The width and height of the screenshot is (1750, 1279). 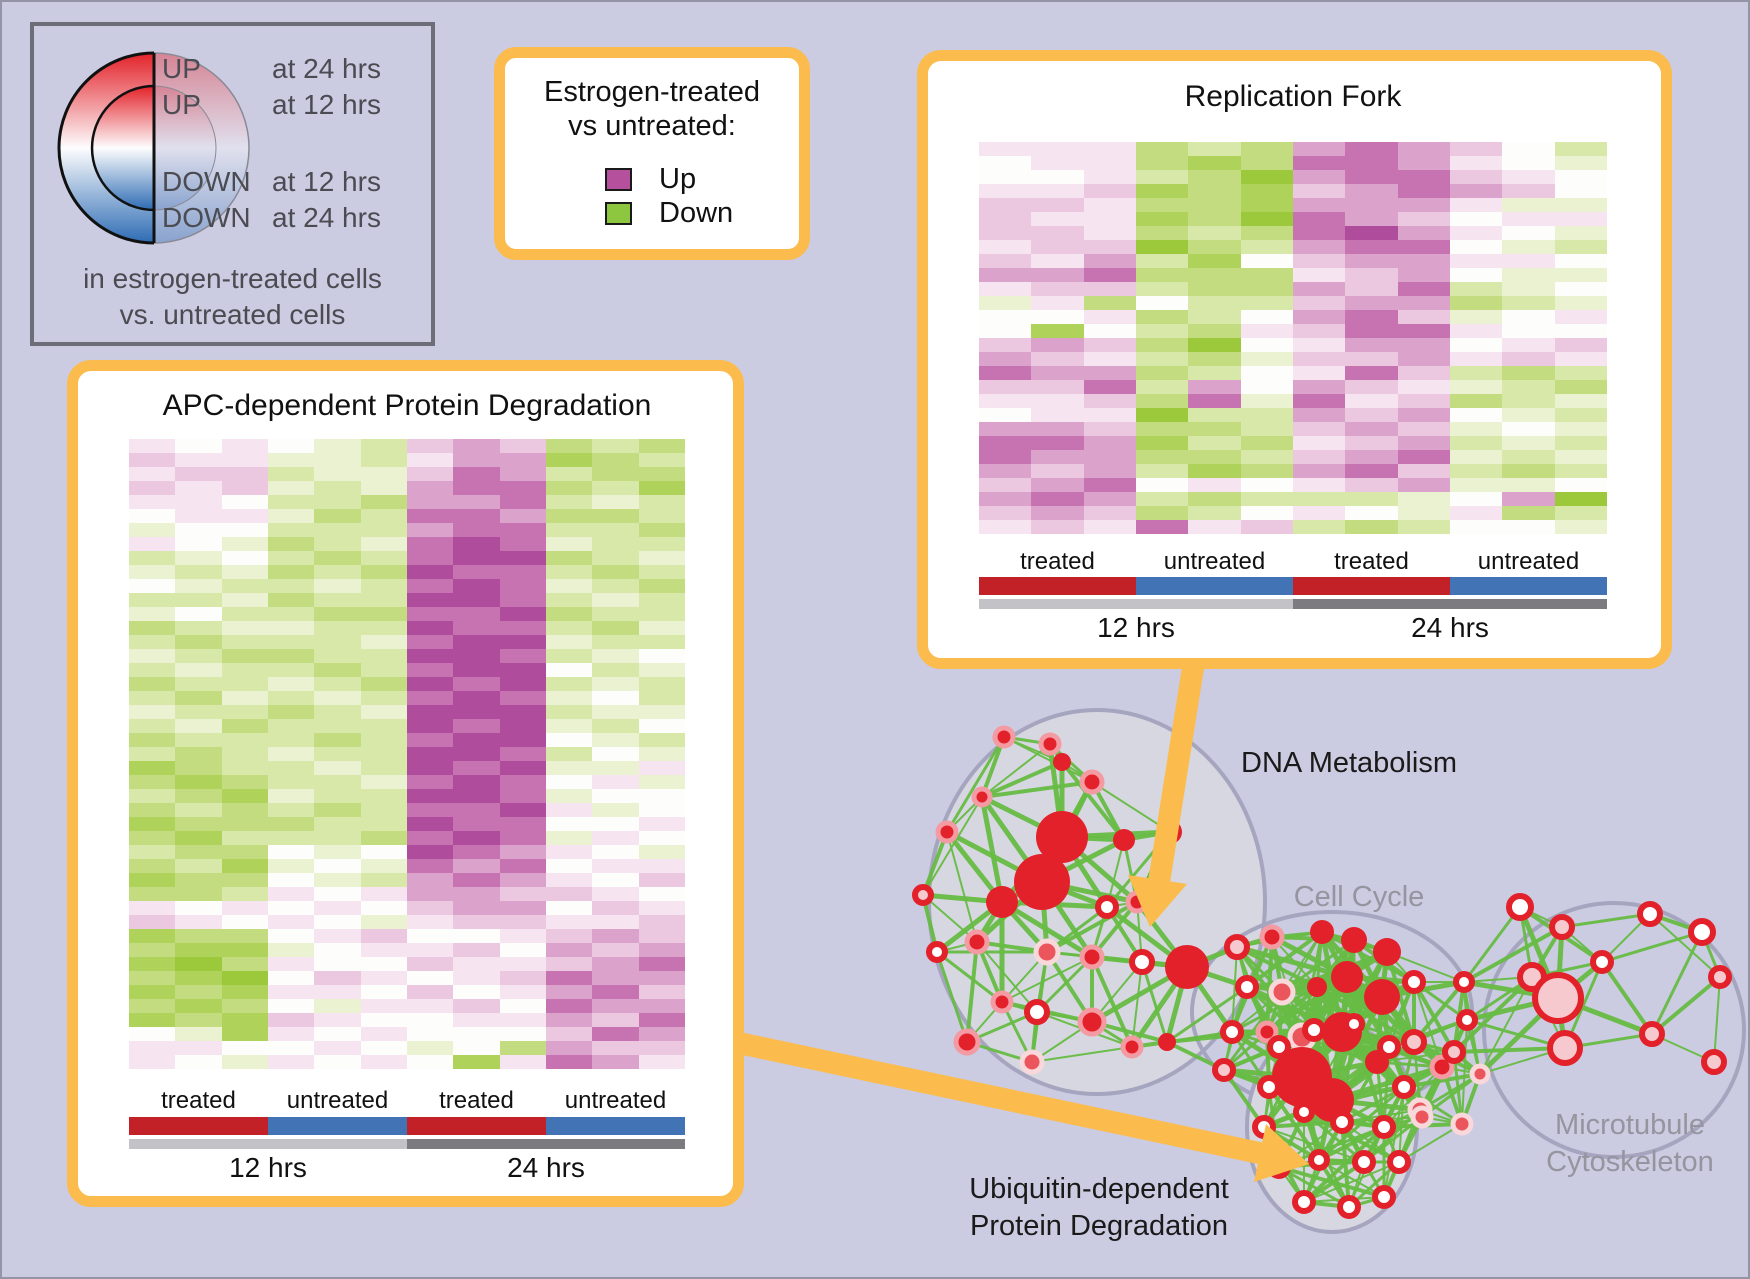 What do you see at coordinates (407, 405) in the screenshot?
I see `apc-panel-title: APC-dependent Protein Degradation` at bounding box center [407, 405].